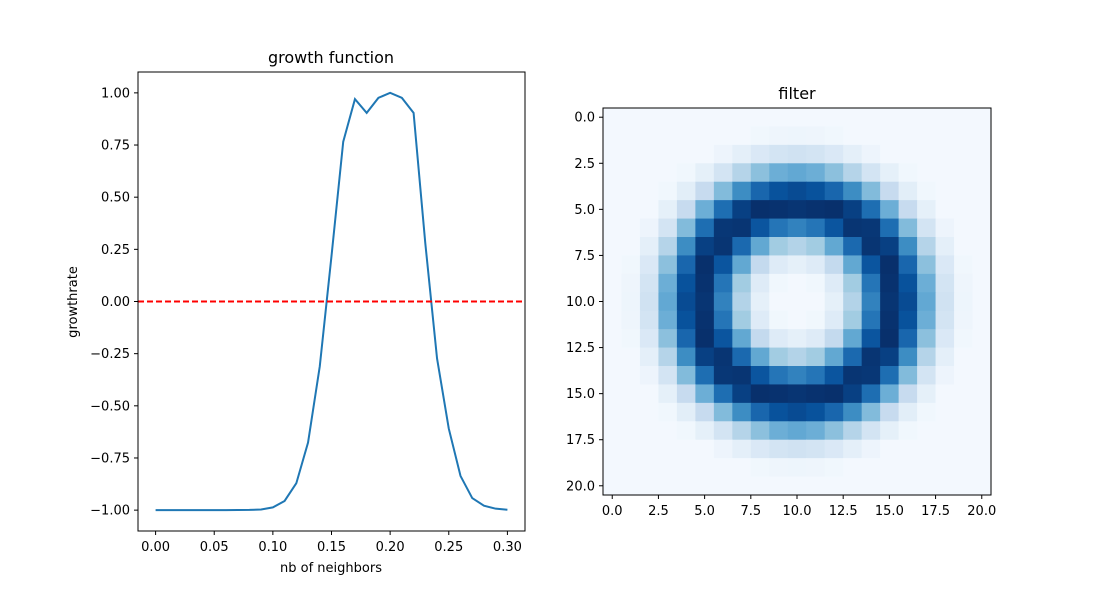 The height and width of the screenshot is (597, 1101). Describe the element at coordinates (612, 511) in the screenshot. I see `x-tick-label: 0.0` at that location.